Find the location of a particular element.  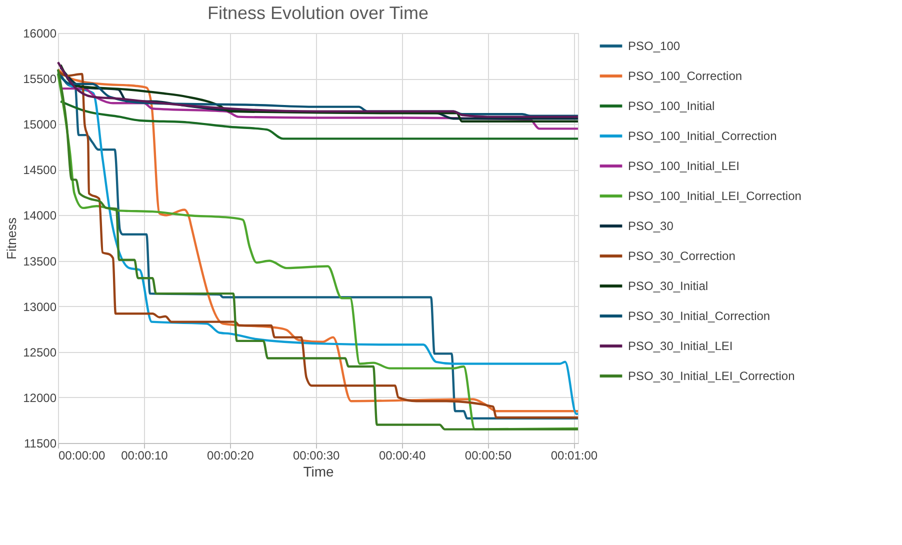

y-tick-label: 11500 is located at coordinates (40, 443).